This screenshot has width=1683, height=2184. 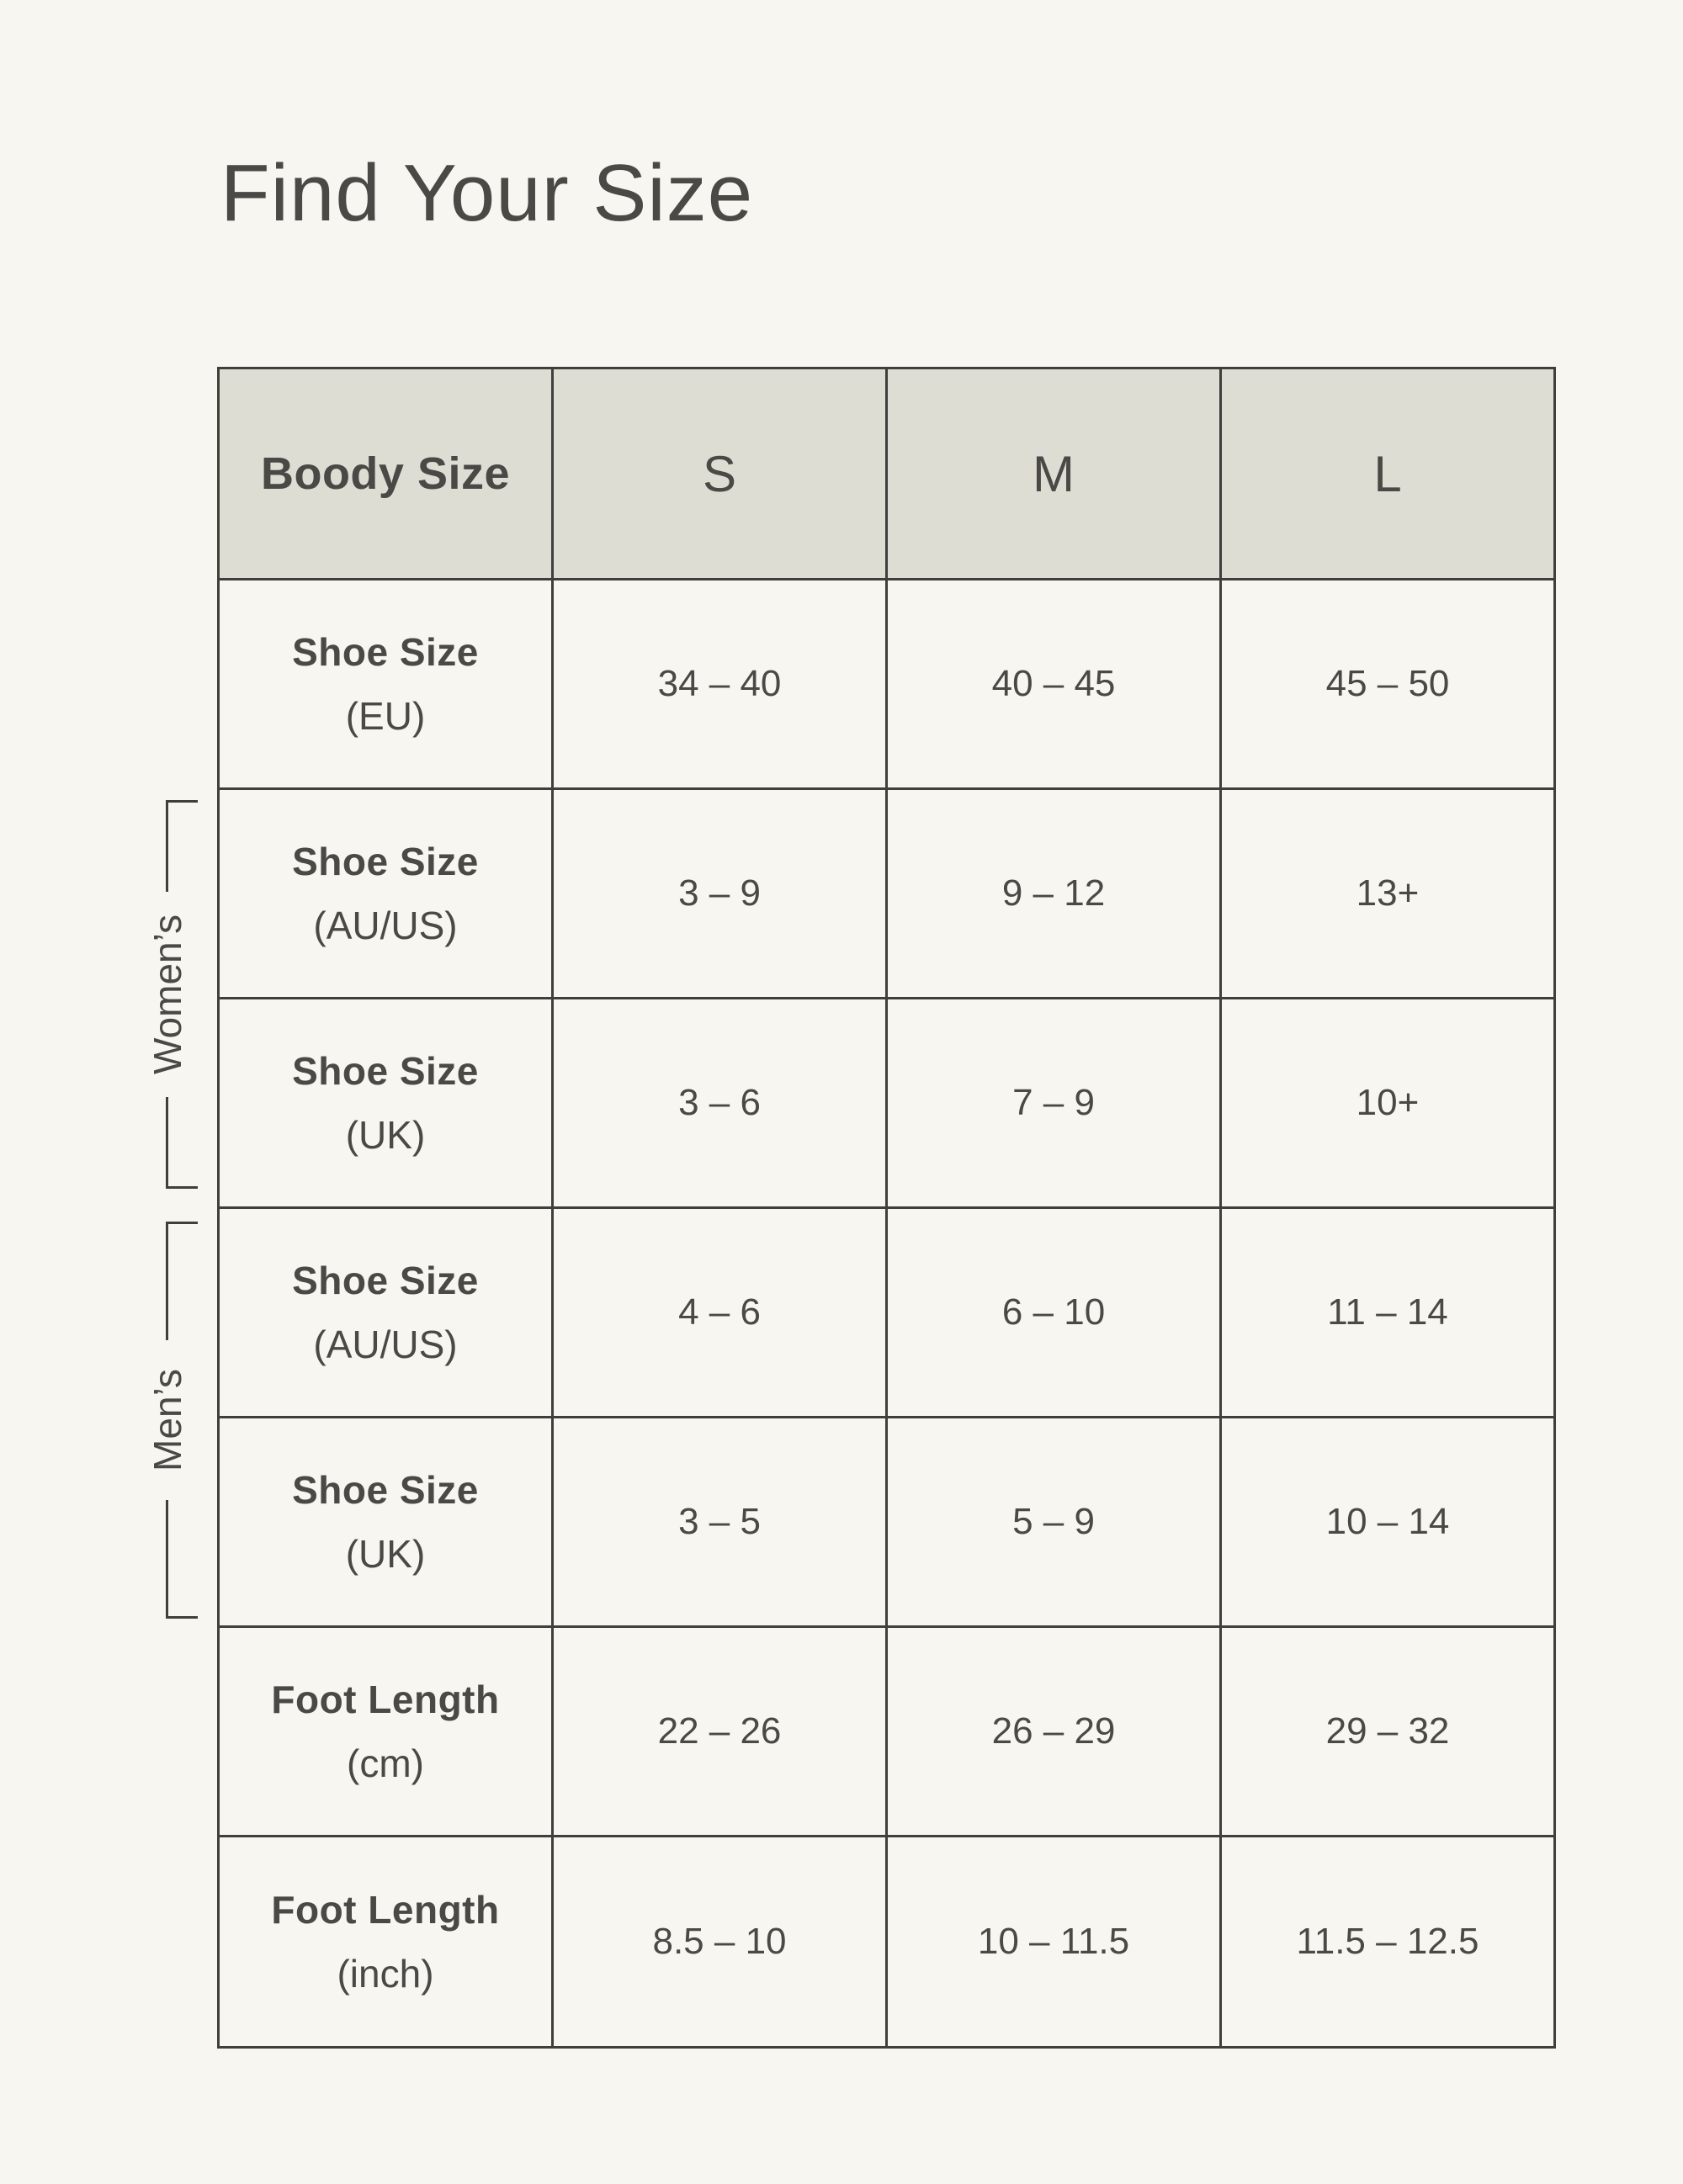 I want to click on mens-group-bracket: Men’s, so click(x=172, y=1420).